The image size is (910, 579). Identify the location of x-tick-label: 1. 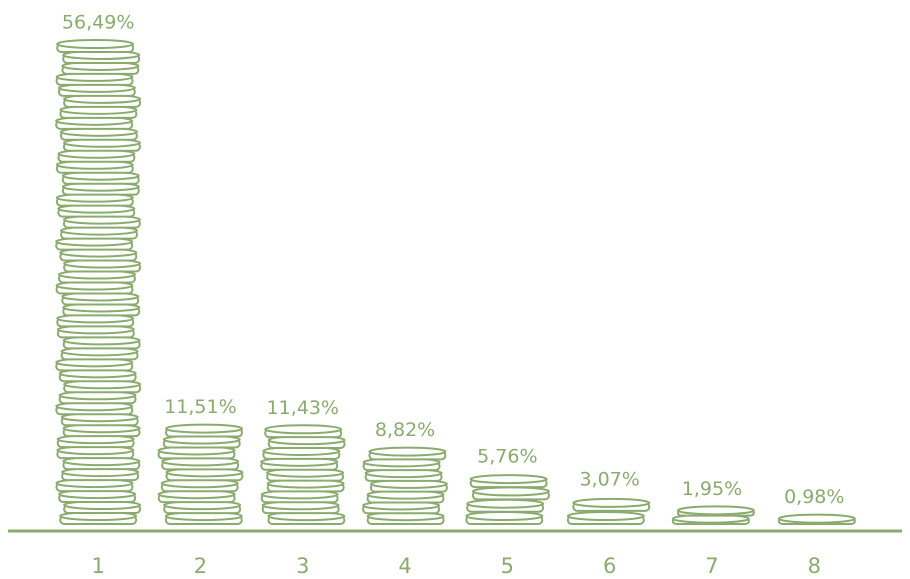
(97, 566).